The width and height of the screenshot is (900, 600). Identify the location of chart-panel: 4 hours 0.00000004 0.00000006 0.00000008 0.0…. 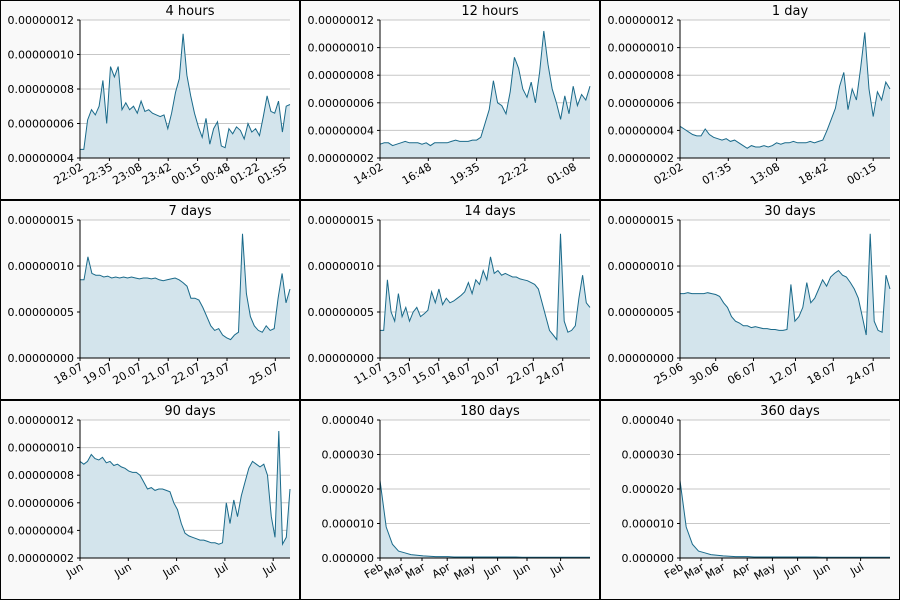
(150, 100).